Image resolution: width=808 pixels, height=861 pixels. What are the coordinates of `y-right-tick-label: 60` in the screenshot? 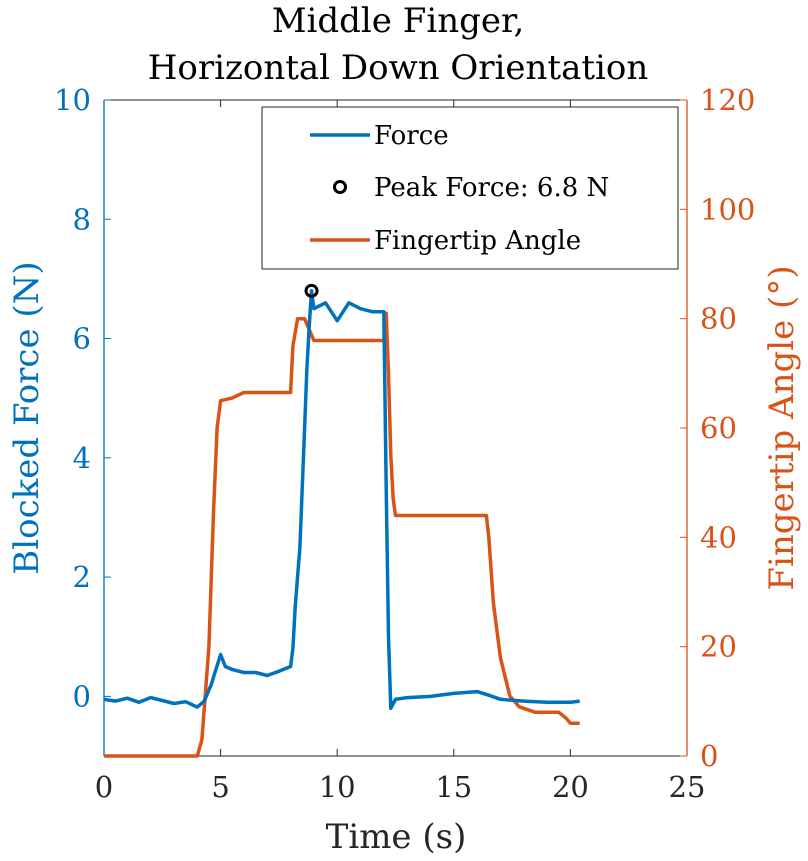 It's located at (718, 428).